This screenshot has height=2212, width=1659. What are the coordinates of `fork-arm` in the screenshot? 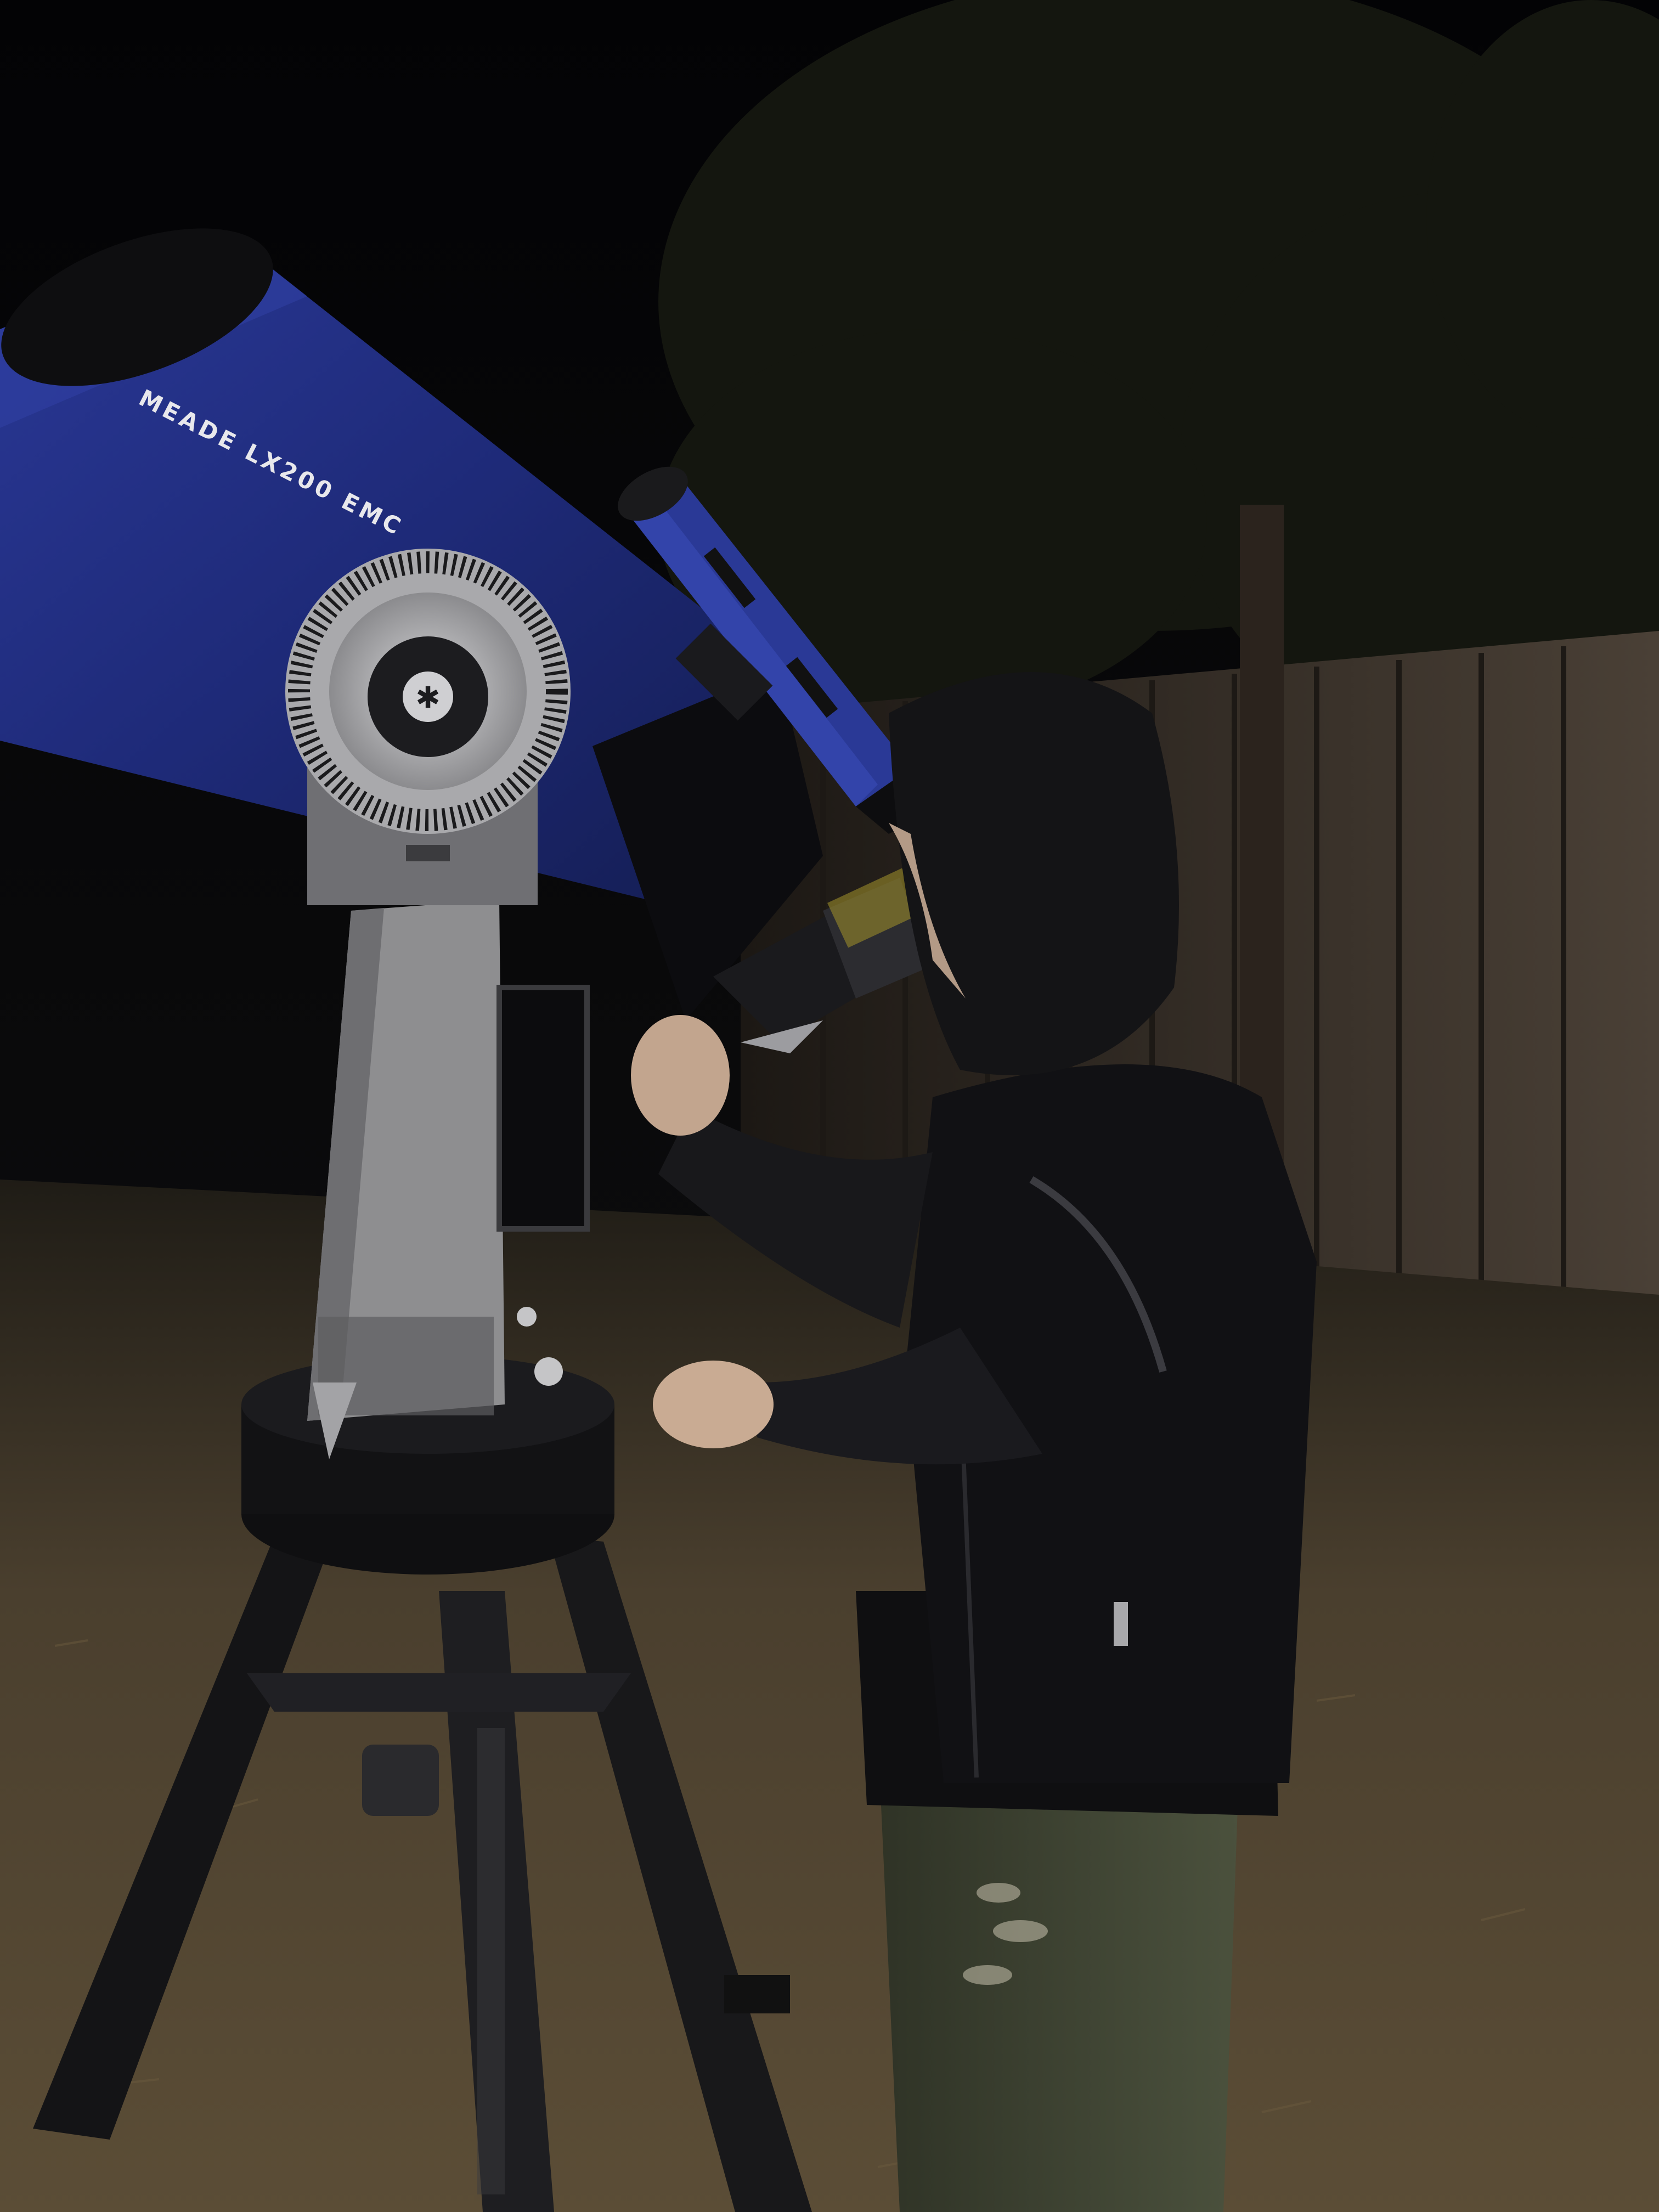 It's located at (448, 1180).